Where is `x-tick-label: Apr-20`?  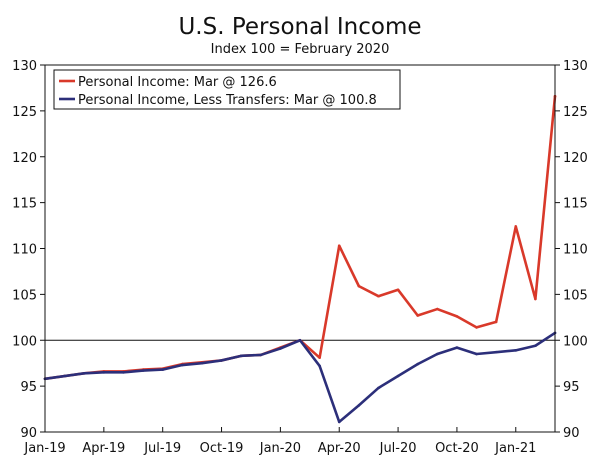 x-tick-label: Apr-20 is located at coordinates (339, 448).